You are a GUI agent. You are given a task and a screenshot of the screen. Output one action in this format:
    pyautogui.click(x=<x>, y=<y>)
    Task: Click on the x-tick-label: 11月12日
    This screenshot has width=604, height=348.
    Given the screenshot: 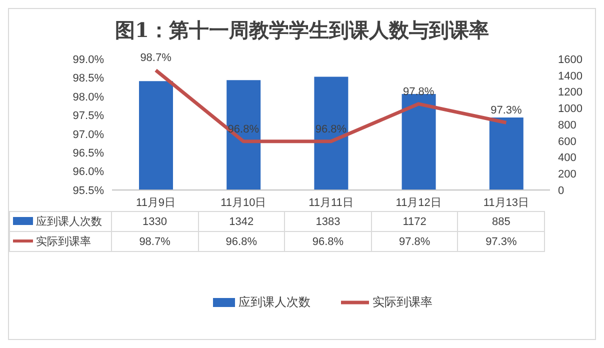 What is the action you would take?
    pyautogui.click(x=419, y=202)
    